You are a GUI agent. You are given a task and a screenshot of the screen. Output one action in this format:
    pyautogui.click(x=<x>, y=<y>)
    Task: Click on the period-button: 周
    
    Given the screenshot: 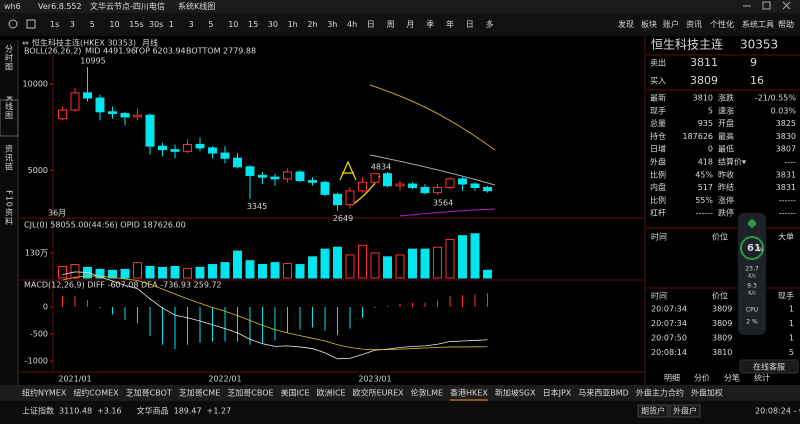 What is the action you would take?
    pyautogui.click(x=391, y=24)
    